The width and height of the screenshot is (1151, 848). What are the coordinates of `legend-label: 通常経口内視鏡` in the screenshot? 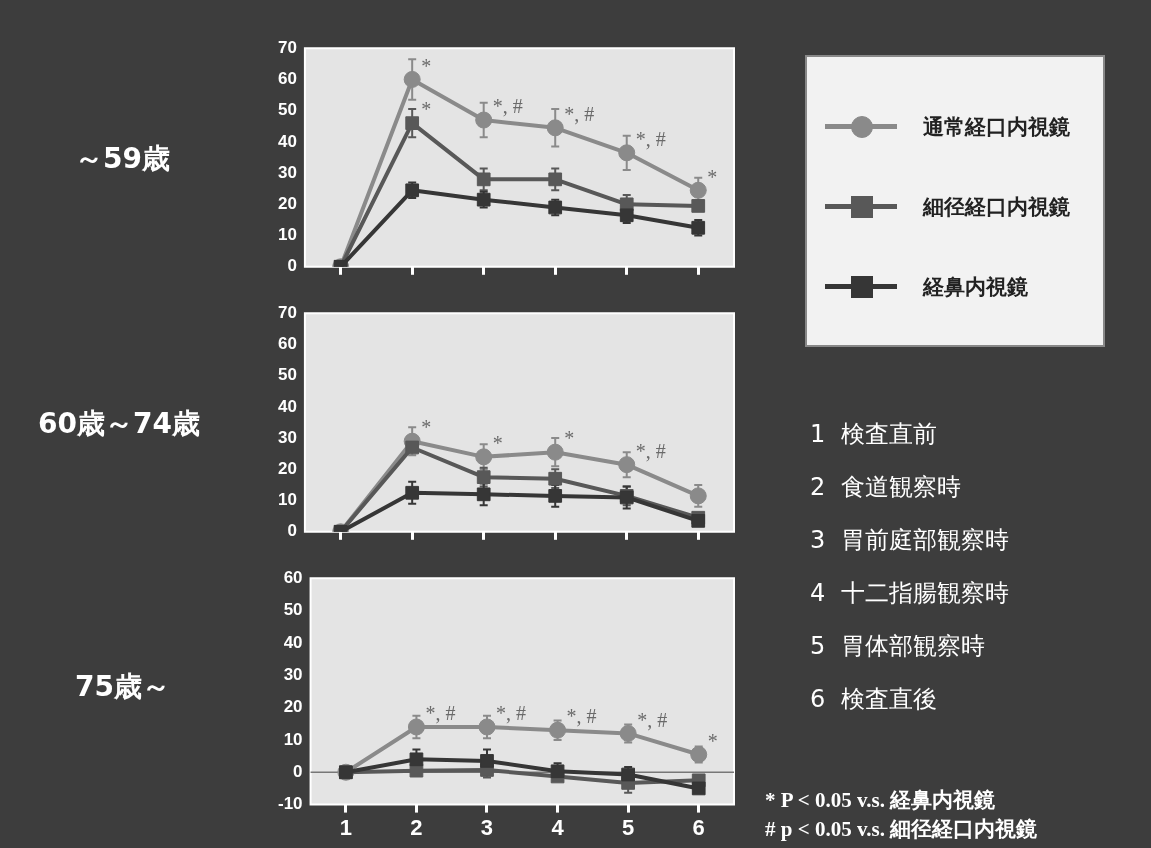 It's located at (996, 127).